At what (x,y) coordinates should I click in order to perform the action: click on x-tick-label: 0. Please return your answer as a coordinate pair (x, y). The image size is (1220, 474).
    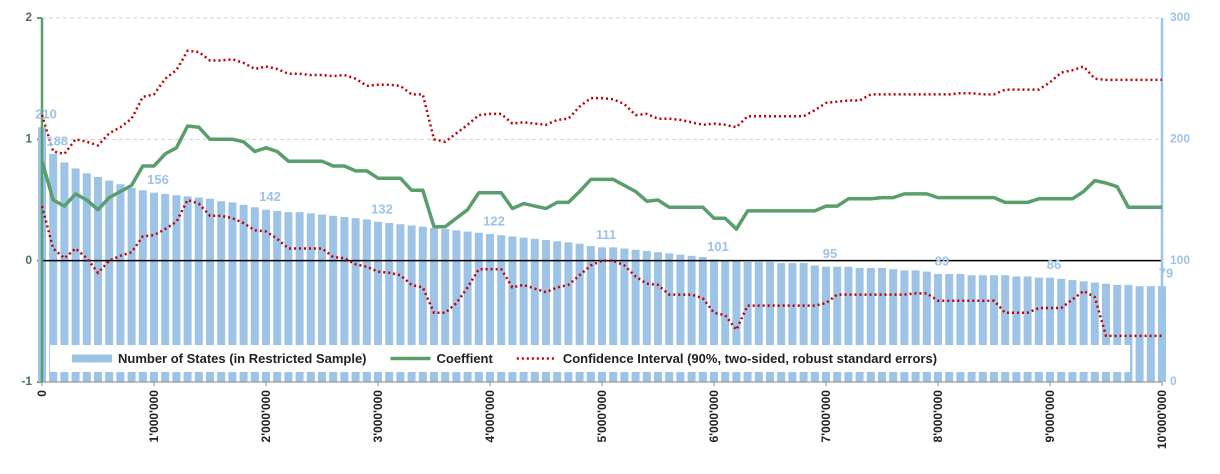
    Looking at the image, I should click on (42, 393).